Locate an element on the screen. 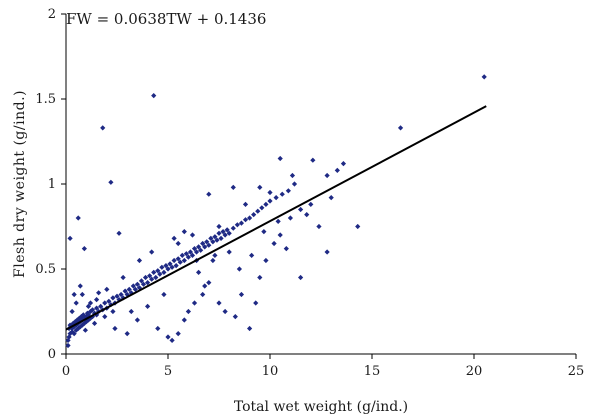 Image resolution: width=594 pixels, height=418 pixels. y-axis-title: Flesh dry weight (g/ind.) is located at coordinates (20, 184).